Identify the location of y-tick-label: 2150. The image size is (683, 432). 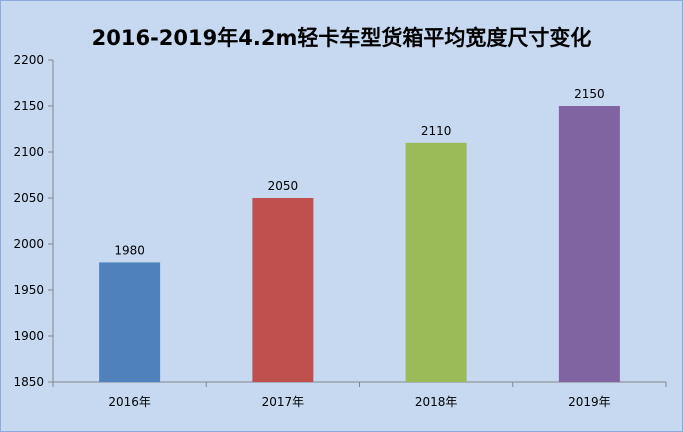
(28, 106).